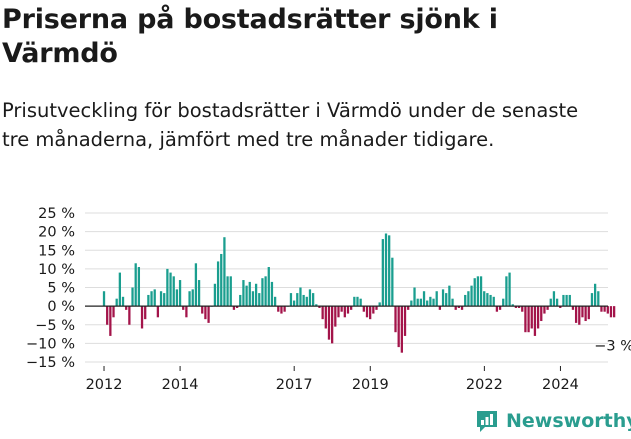 This screenshot has height=439, width=631. I want to click on x-tick-label: 2014, so click(180, 385).